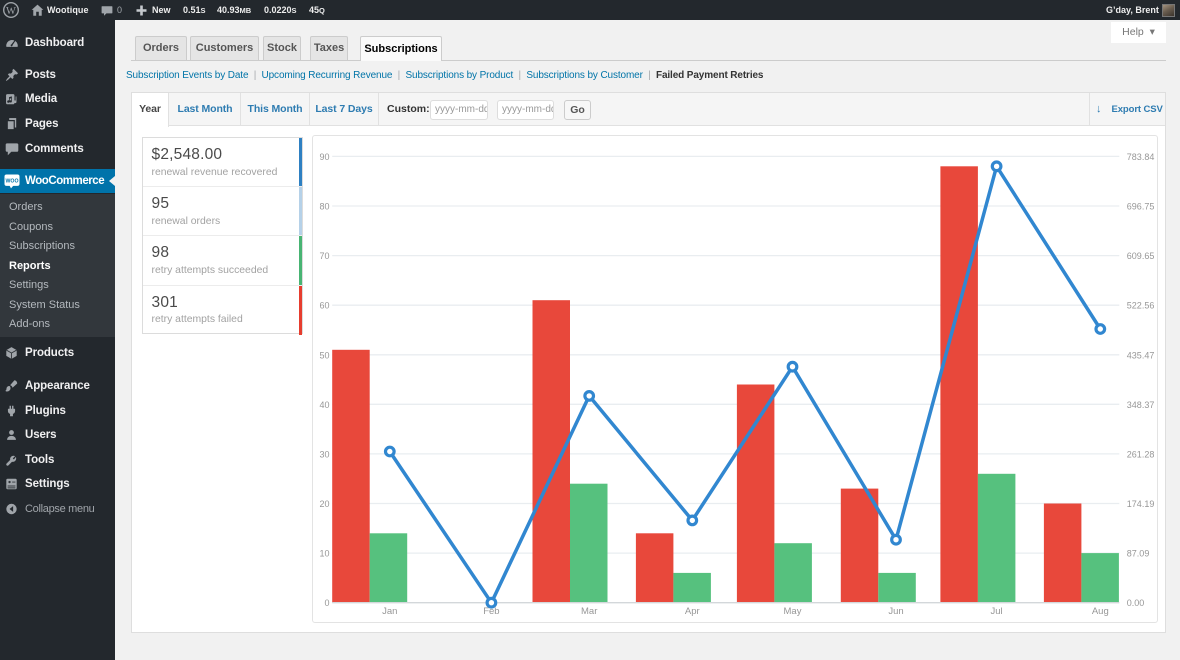 This screenshot has width=1180, height=660. Describe the element at coordinates (324, 356) in the screenshot. I see `svg-text: 50` at that location.